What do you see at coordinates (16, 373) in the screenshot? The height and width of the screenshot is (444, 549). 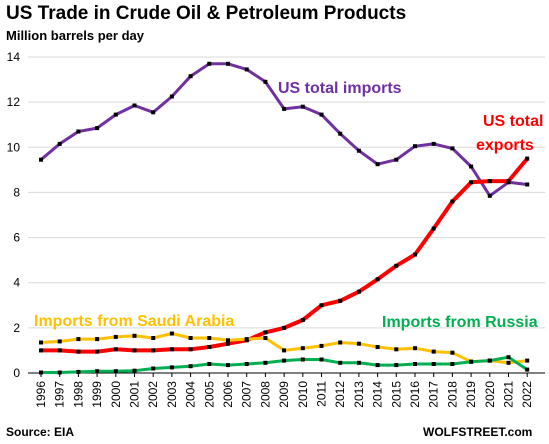 I see `y-tick-label: 0` at bounding box center [16, 373].